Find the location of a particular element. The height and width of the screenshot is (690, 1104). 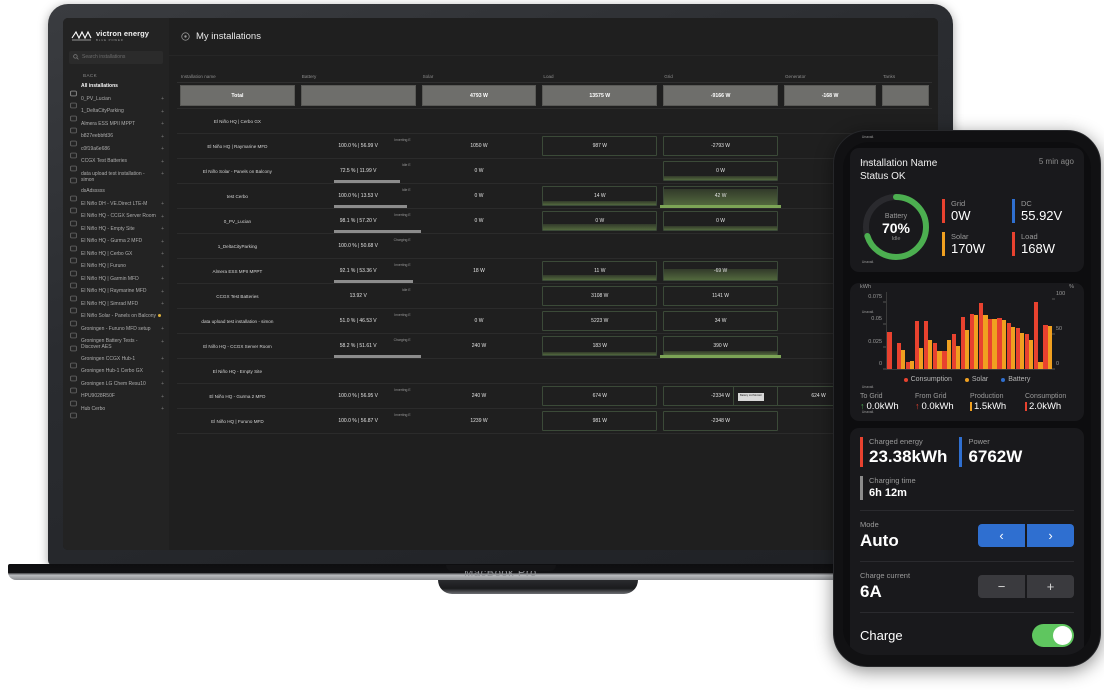

sidebar-item-20: Groningen Battery Tests - Discover AES + is located at coordinates (116, 344).